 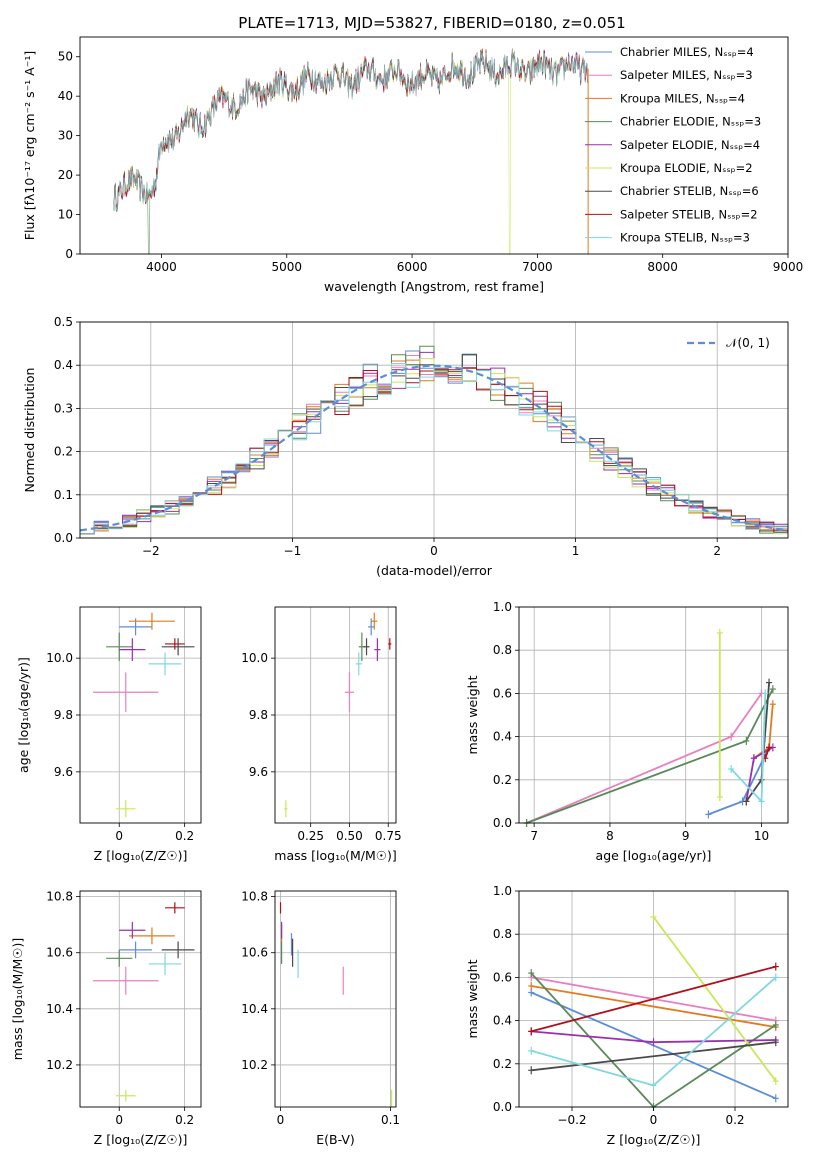 What do you see at coordinates (23, 715) in the screenshot?
I see `y-axis-label: age [log₁₀(age/yr)]` at bounding box center [23, 715].